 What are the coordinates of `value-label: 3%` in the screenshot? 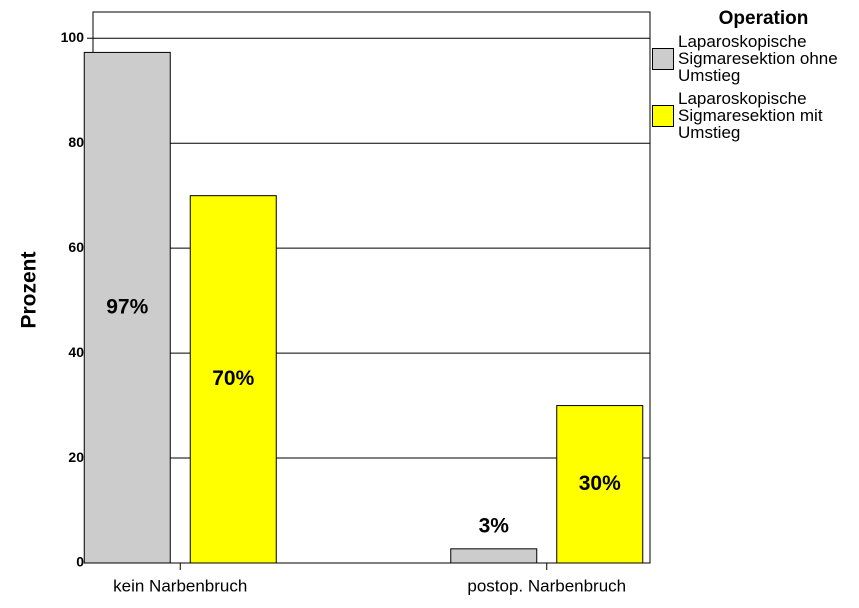 It's located at (494, 525).